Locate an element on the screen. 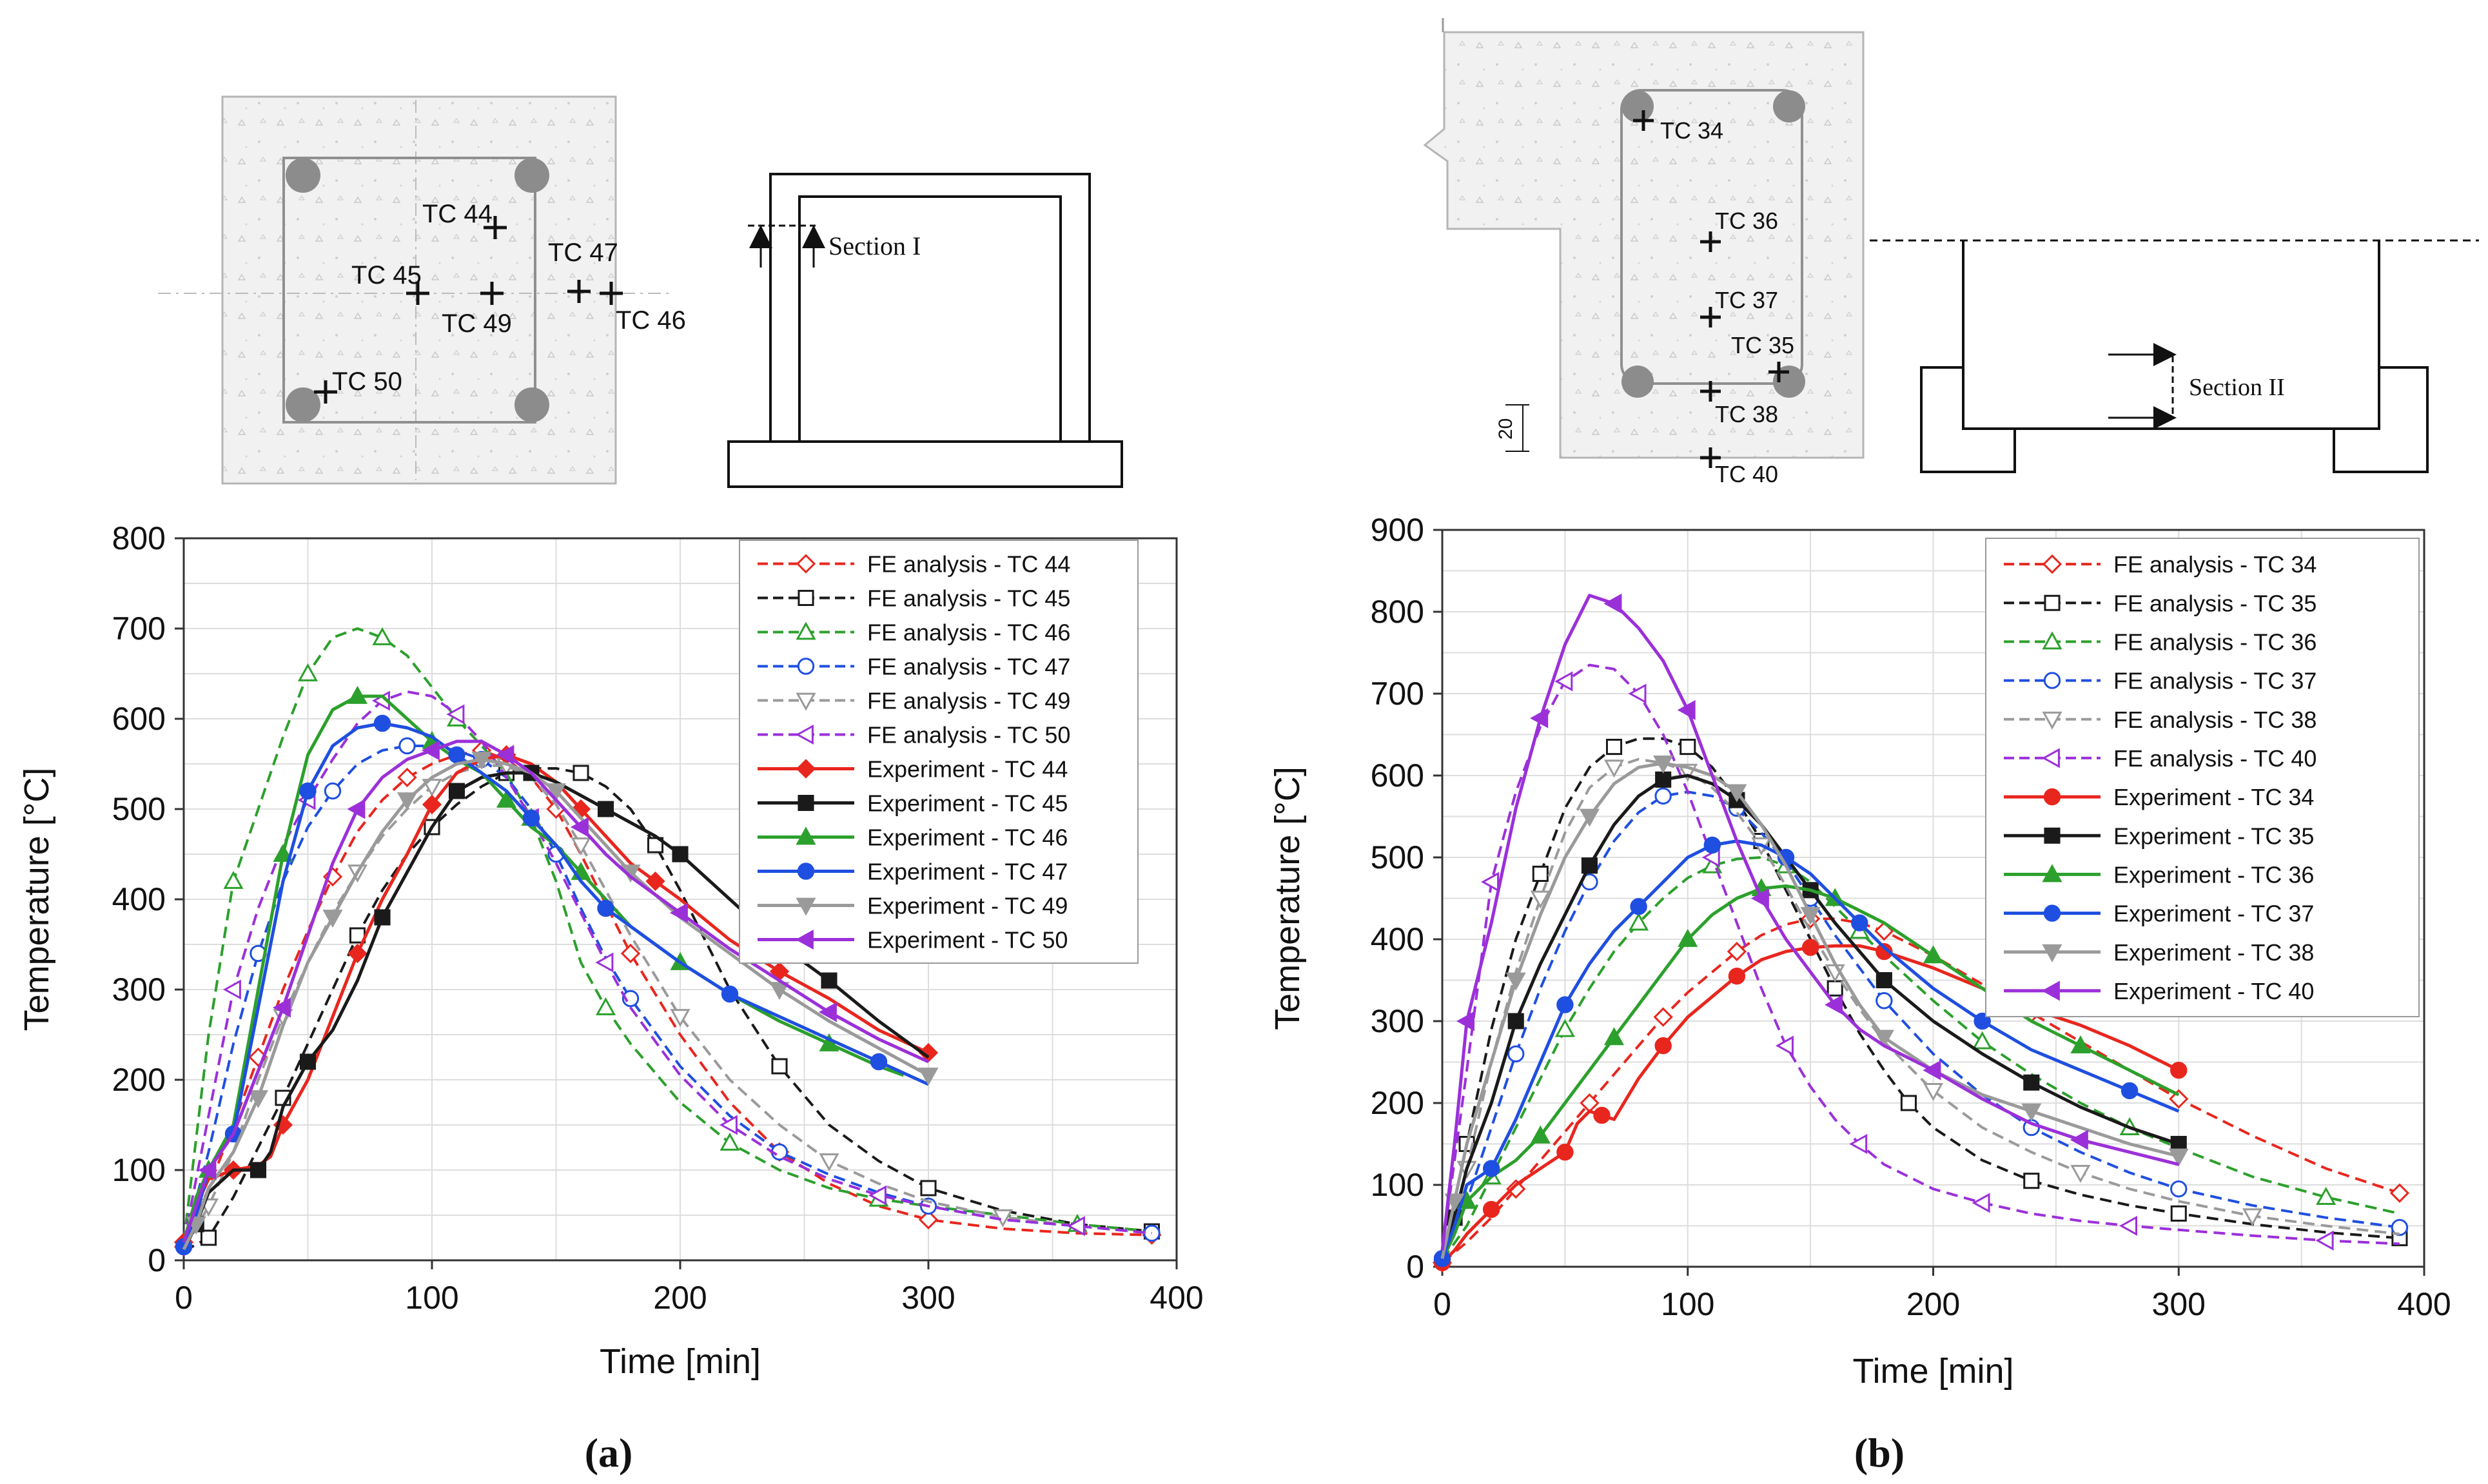 This screenshot has height=1484, width=2488. legend-label: Experiment - TC 36 is located at coordinates (2213, 874).